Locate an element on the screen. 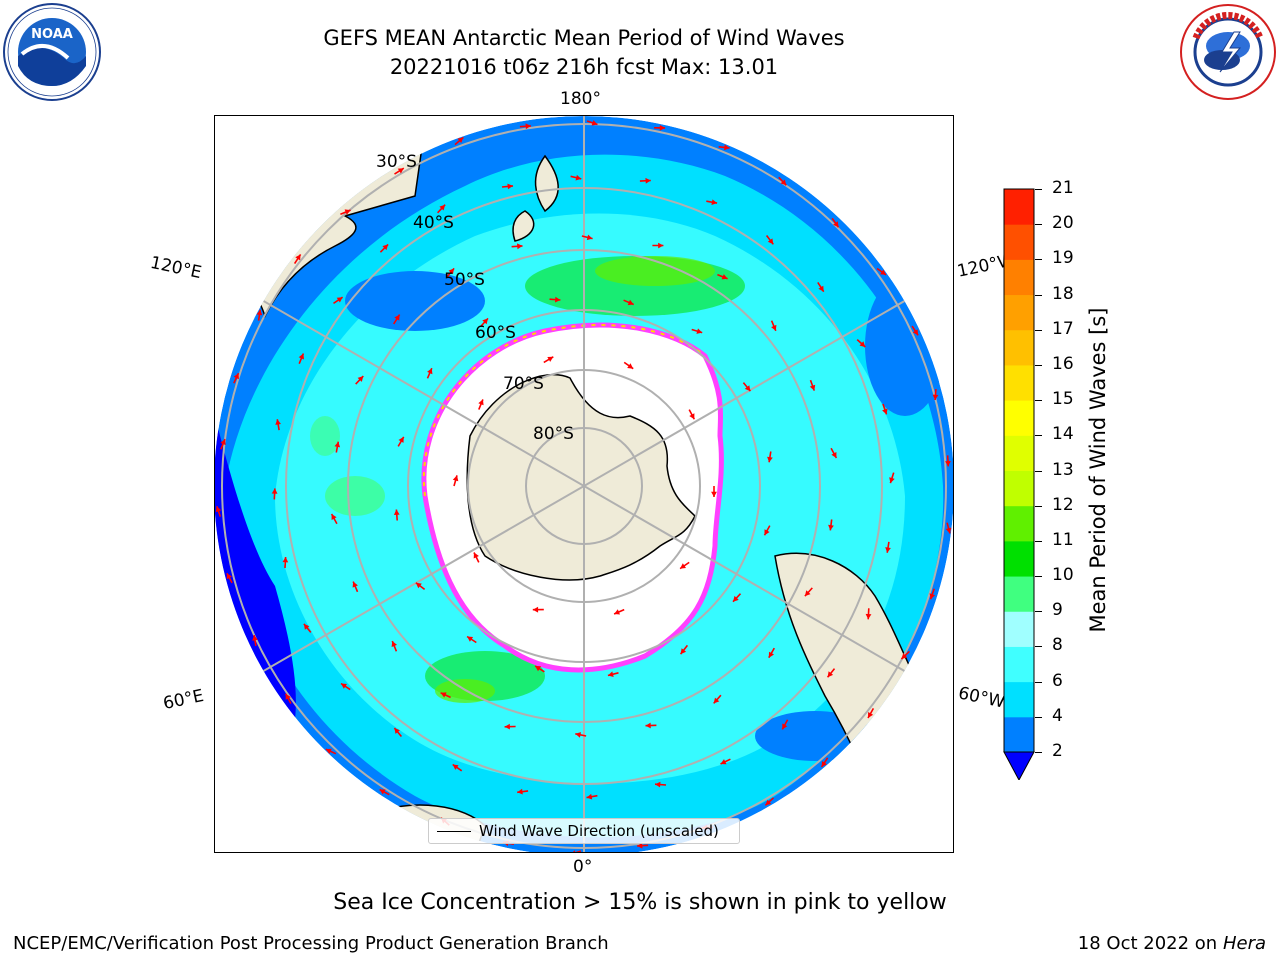 This screenshot has height=960, width=1280. footer-date: 18 Oct 2022 on Hera is located at coordinates (1172, 943).